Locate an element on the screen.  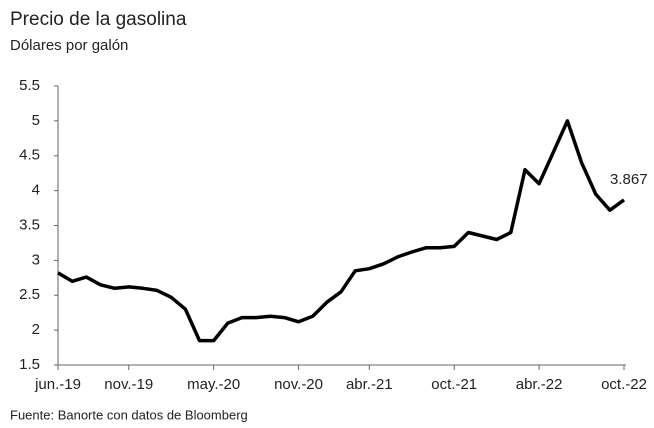
x-tick-label: oct.-22 is located at coordinates (624, 384).